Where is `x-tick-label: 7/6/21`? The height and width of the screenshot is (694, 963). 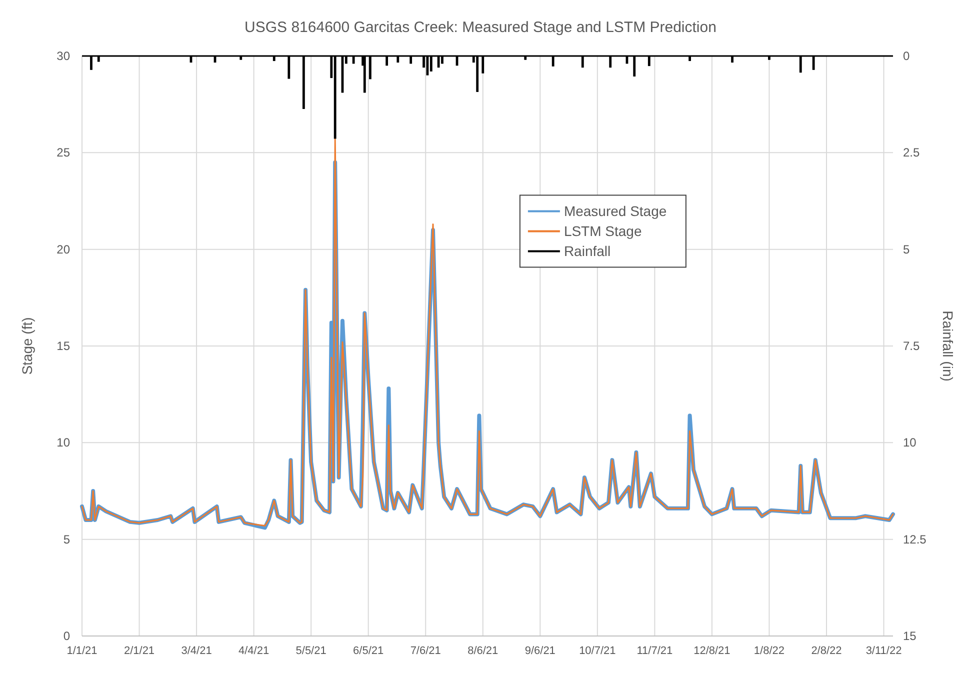
x-tick-label: 7/6/21 is located at coordinates (425, 651).